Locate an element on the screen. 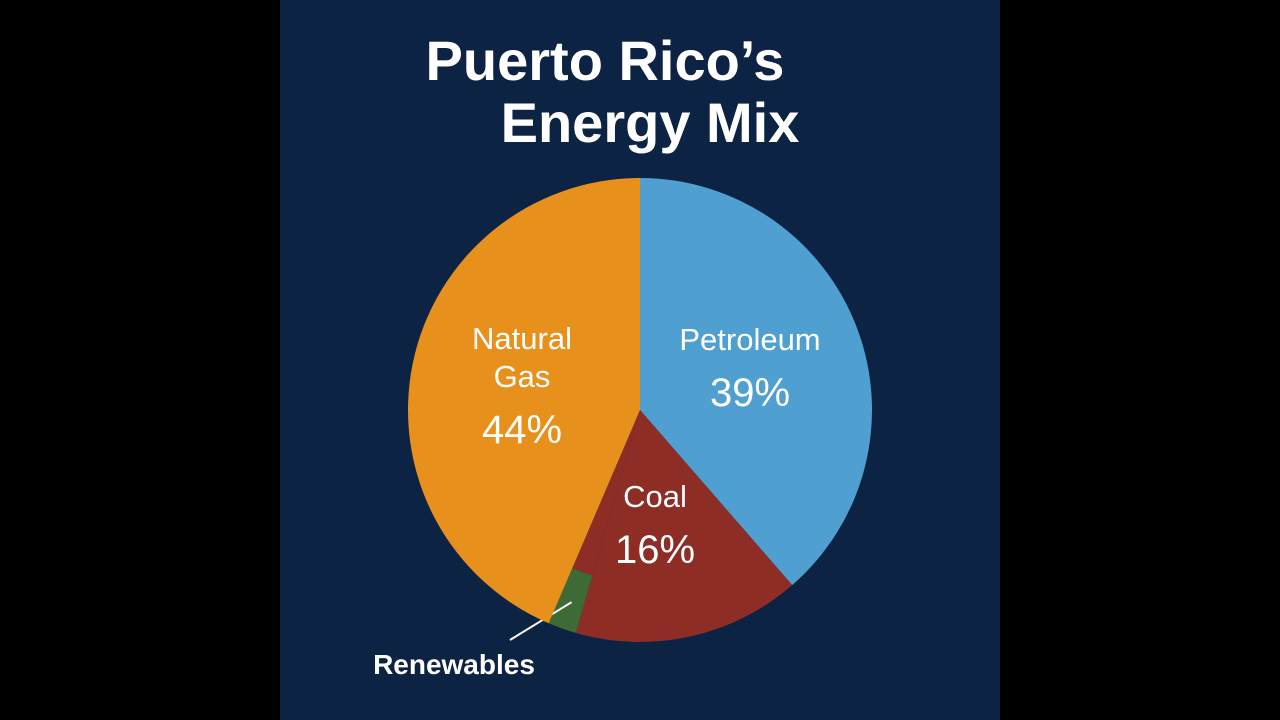 The image size is (1280, 720). slice-name-natural-gas: Gas is located at coordinates (522, 376).